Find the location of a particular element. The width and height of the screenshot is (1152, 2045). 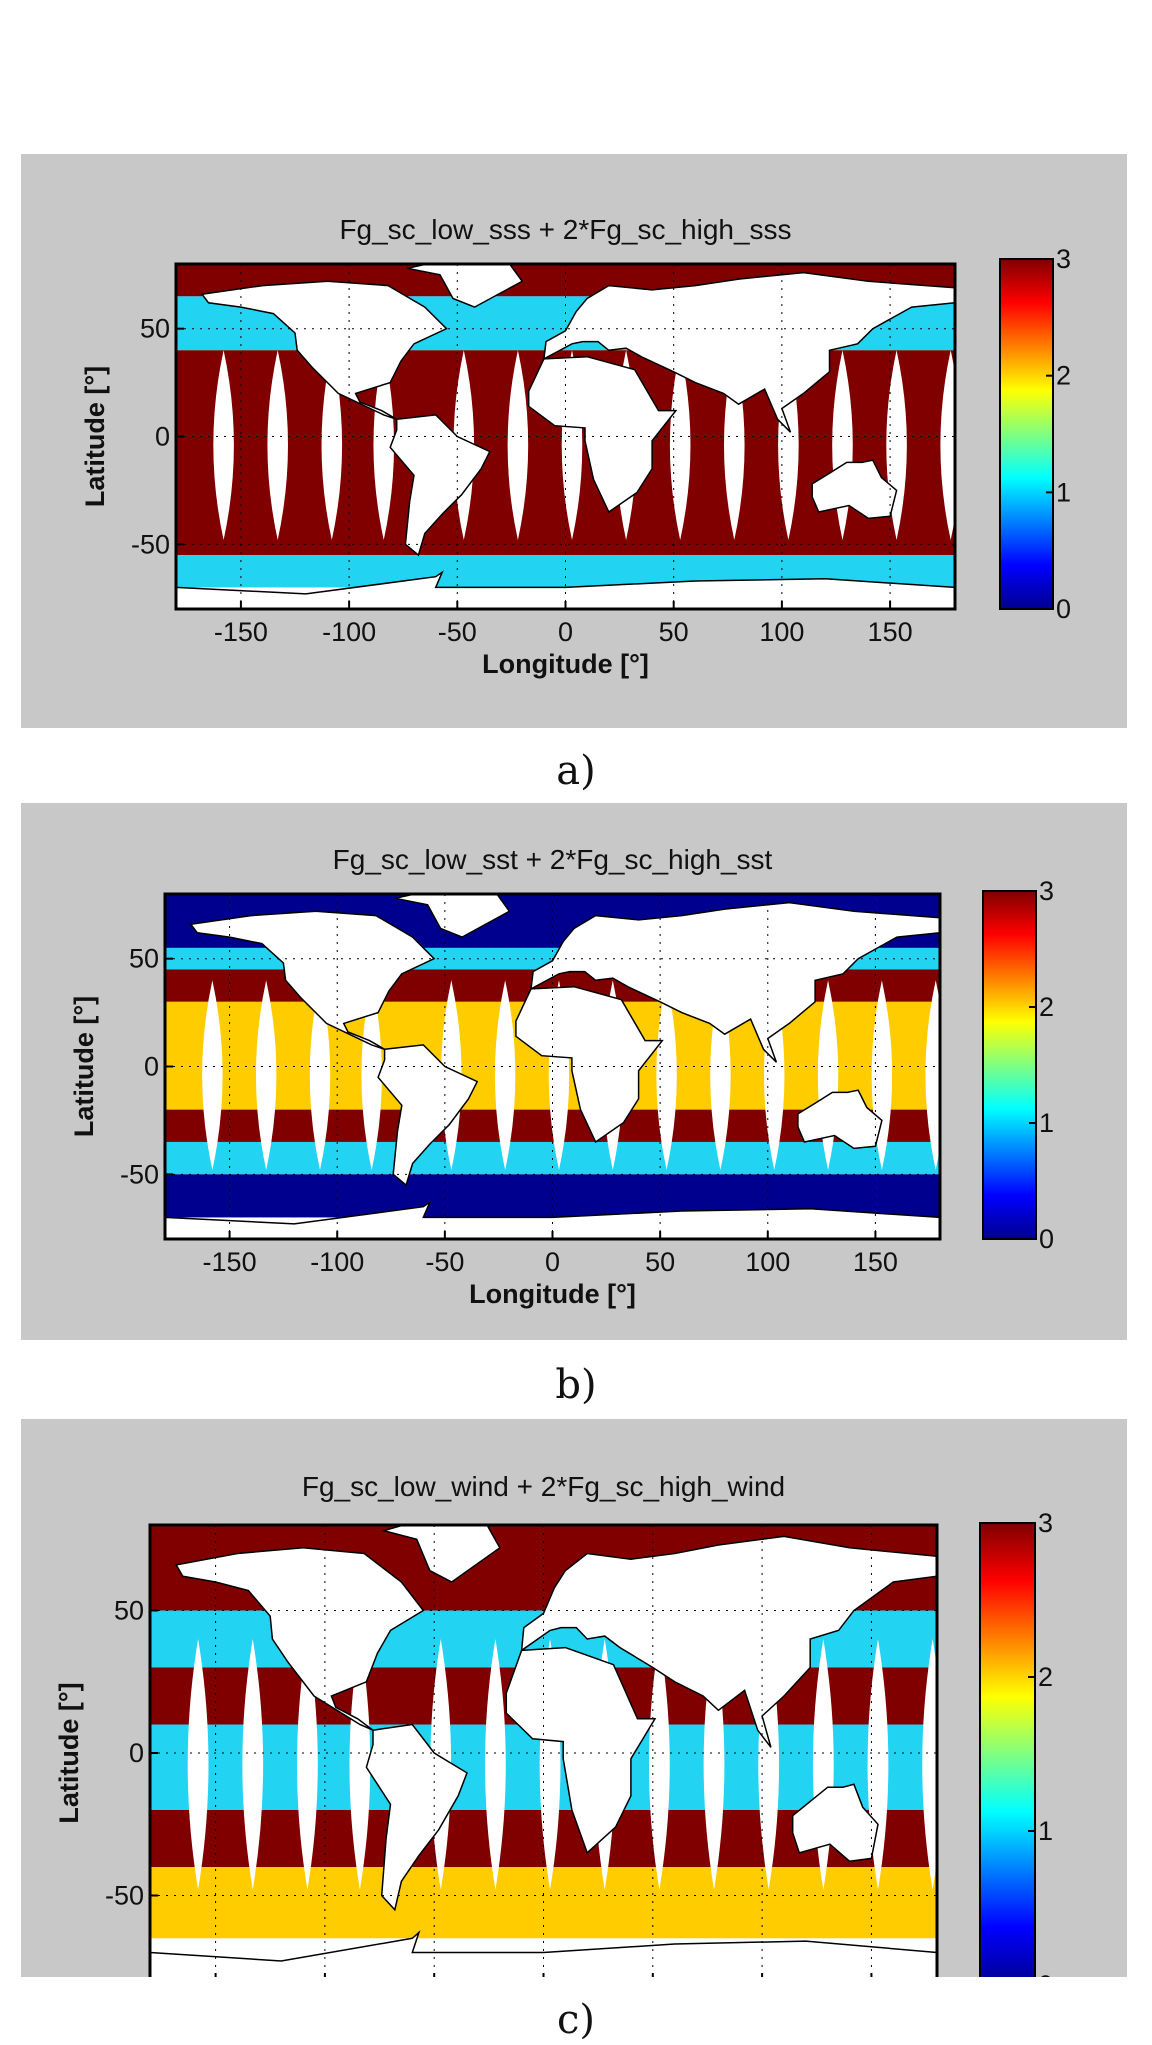

chart-title: Fg_sc_low_sss + 2*Fg_sc_high_sss is located at coordinates (565, 229).